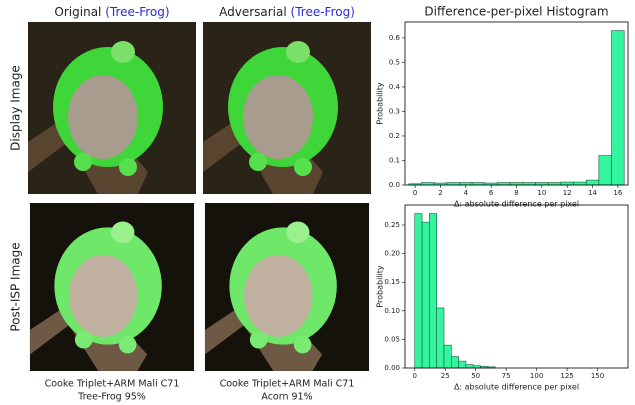  Describe the element at coordinates (394, 62) in the screenshot. I see `y-tick-label: 0.5` at that location.